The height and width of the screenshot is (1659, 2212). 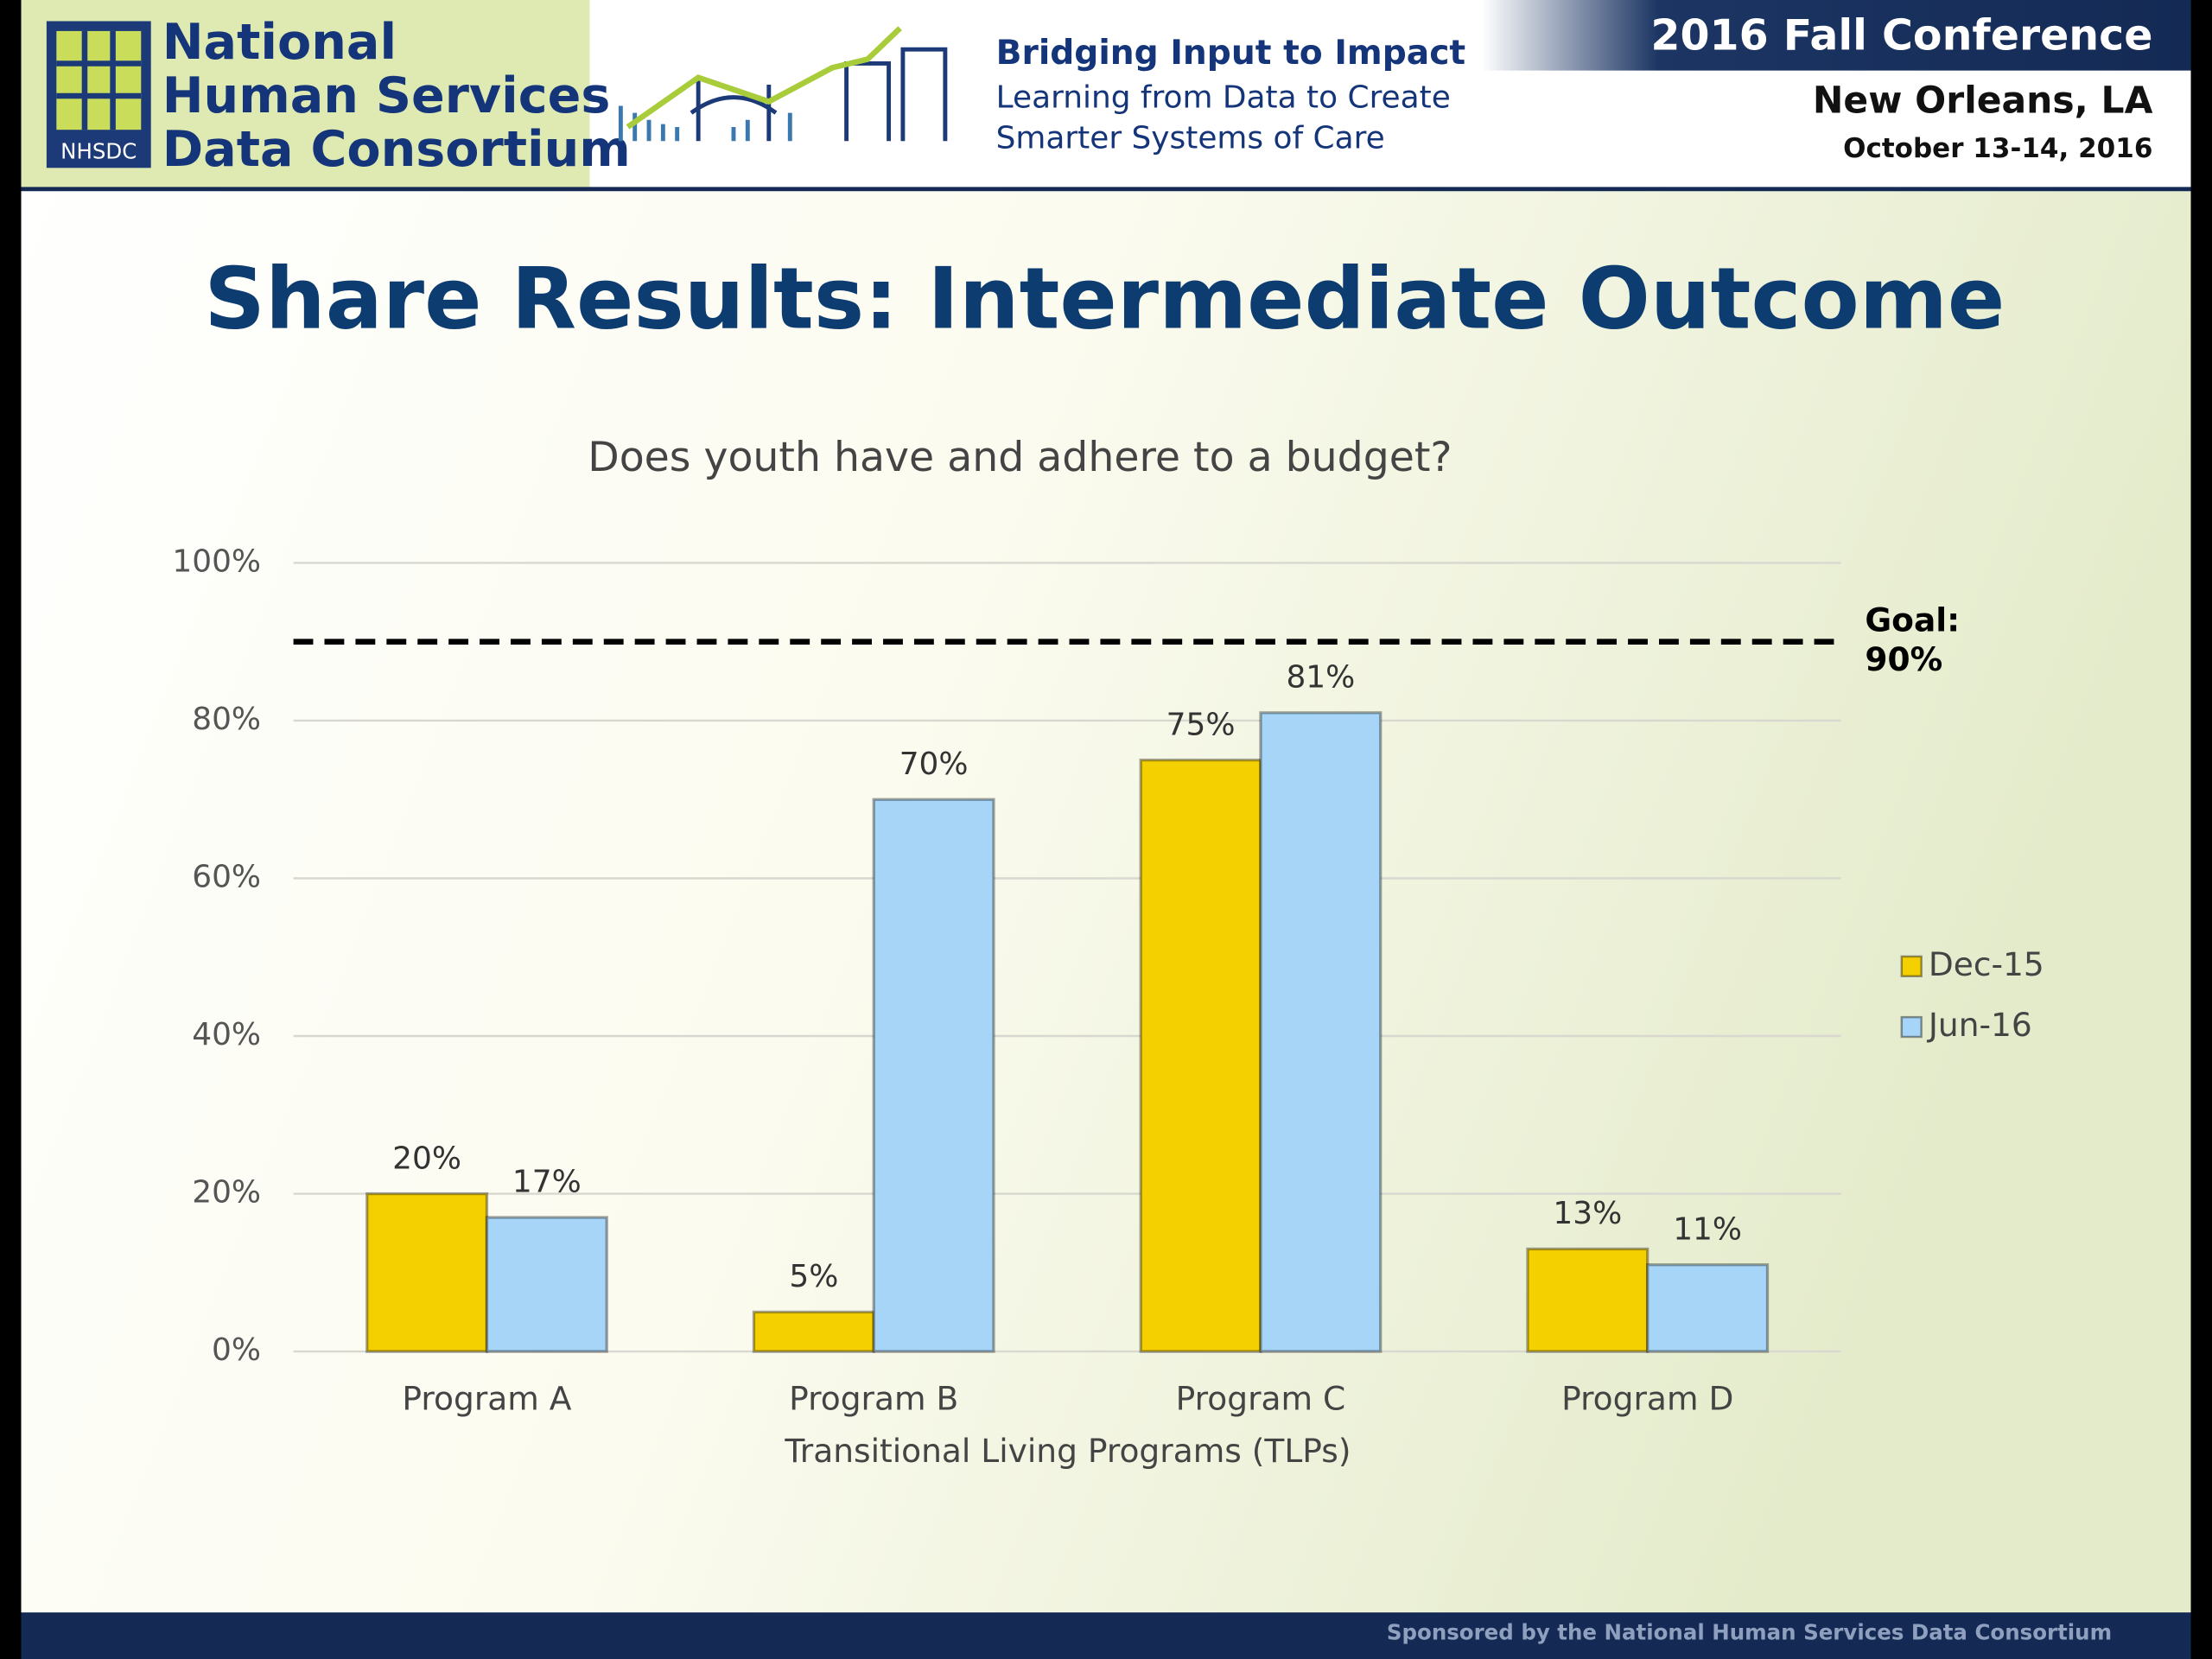 I want to click on org-name: National, so click(x=279, y=42).